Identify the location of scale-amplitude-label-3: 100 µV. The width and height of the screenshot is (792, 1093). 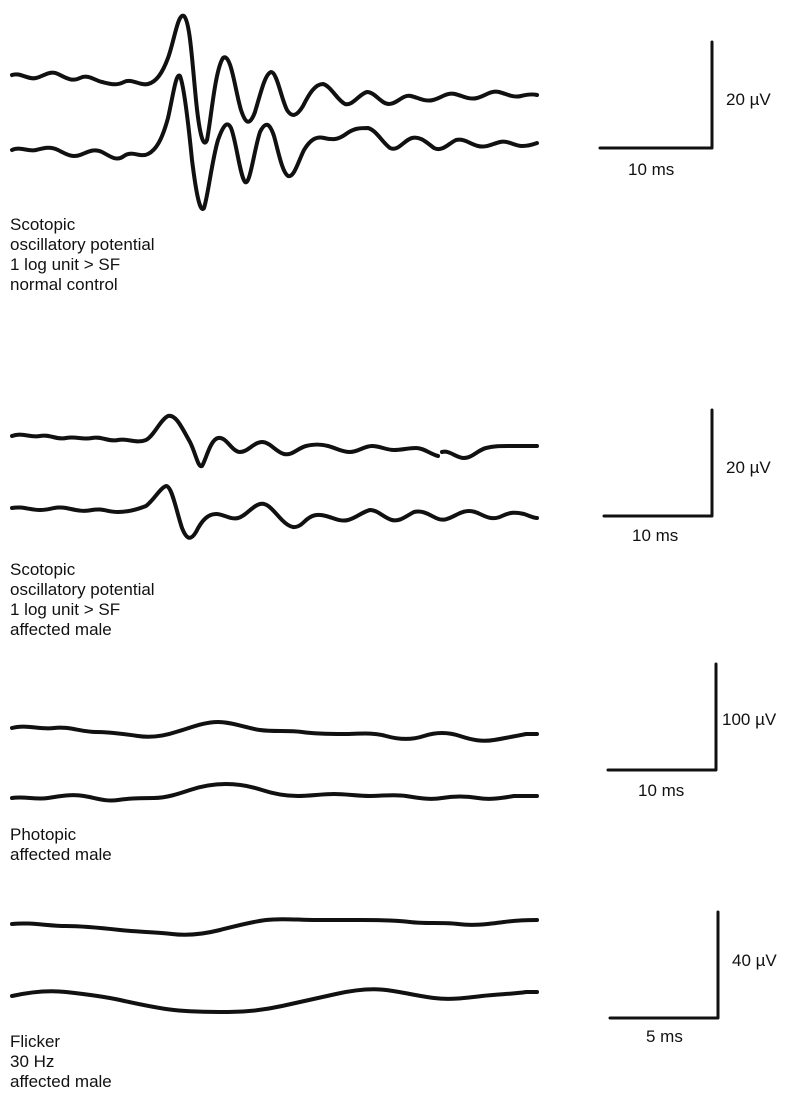
(749, 719).